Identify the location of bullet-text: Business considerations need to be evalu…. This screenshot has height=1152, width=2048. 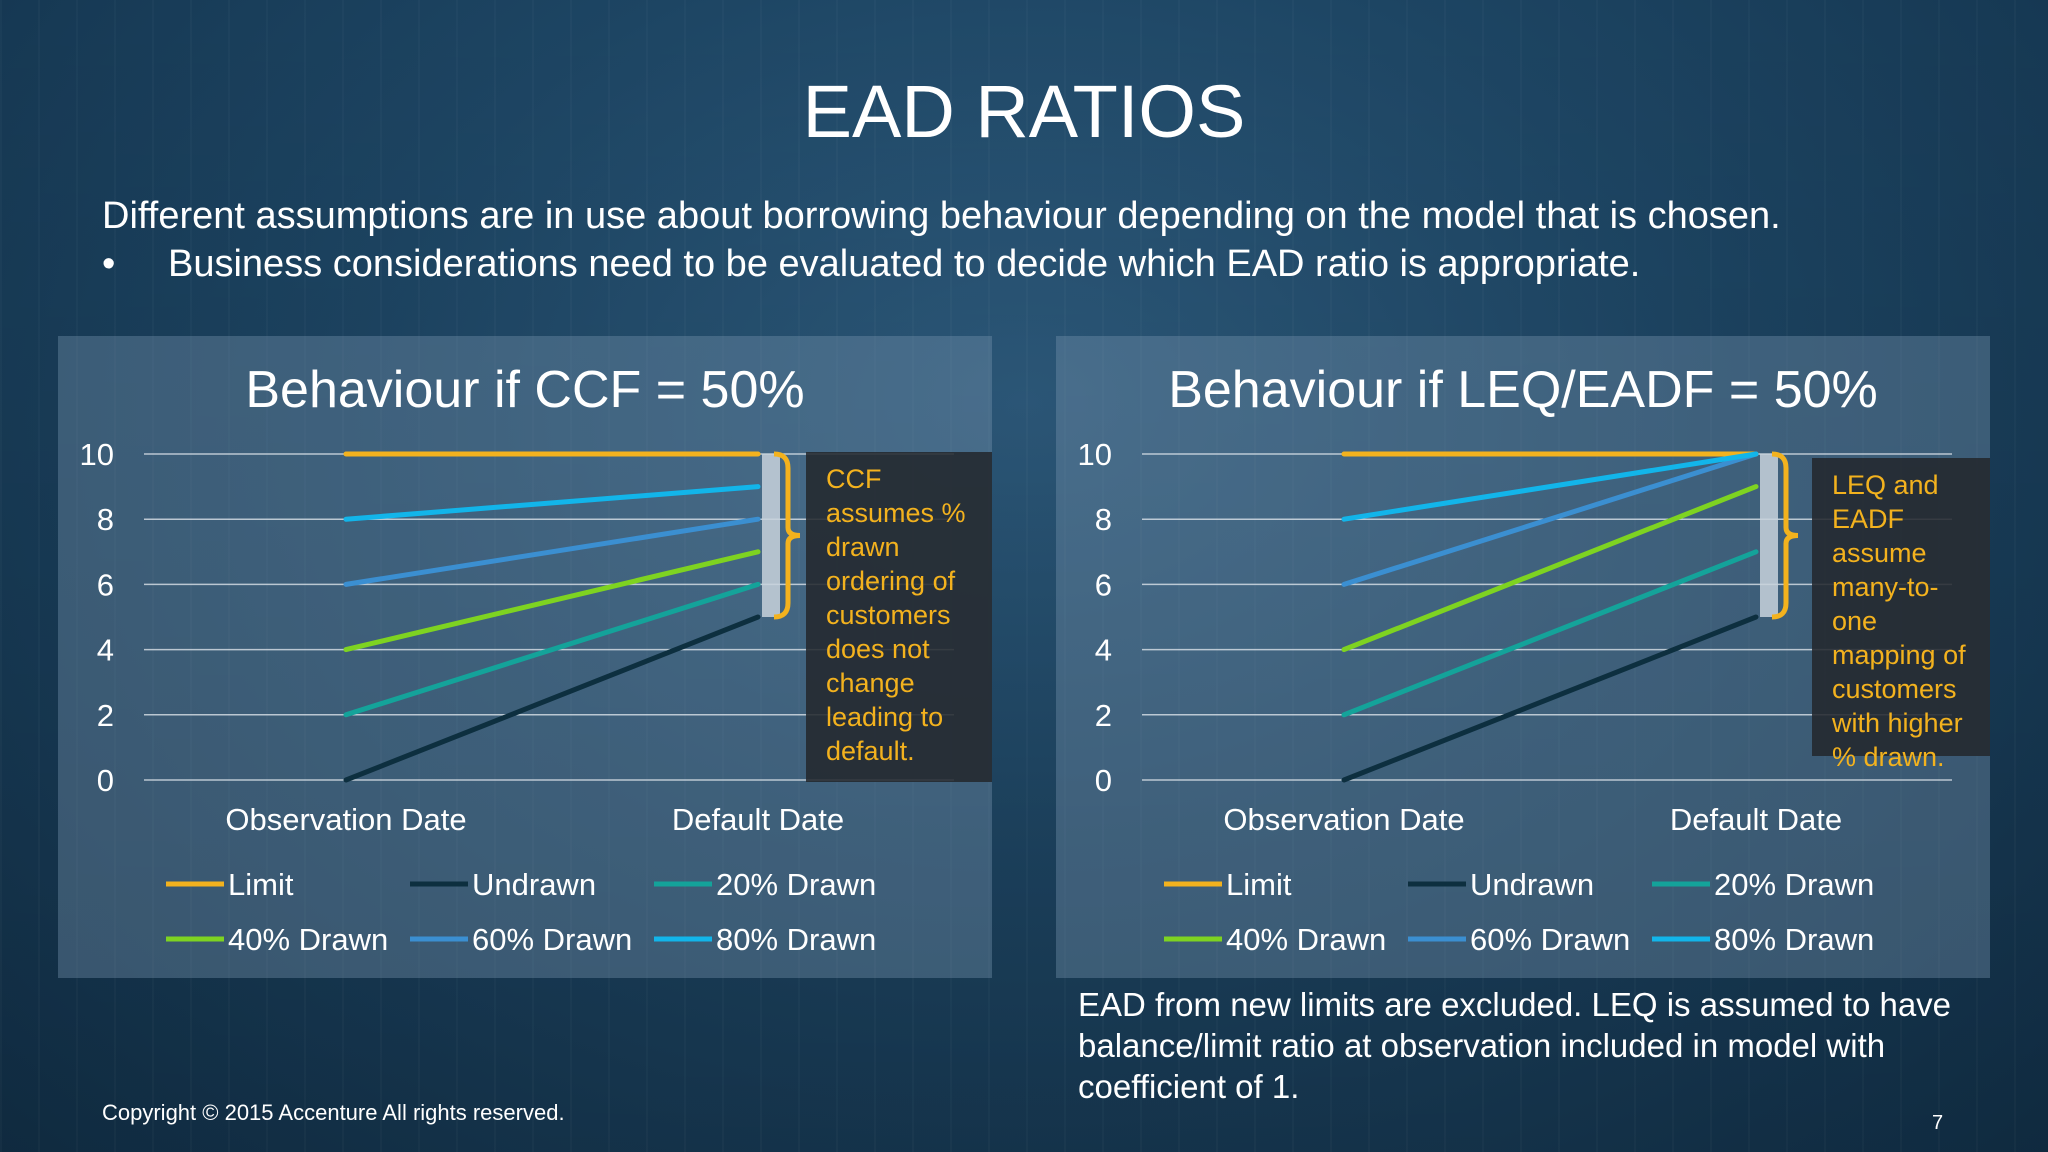
(904, 264).